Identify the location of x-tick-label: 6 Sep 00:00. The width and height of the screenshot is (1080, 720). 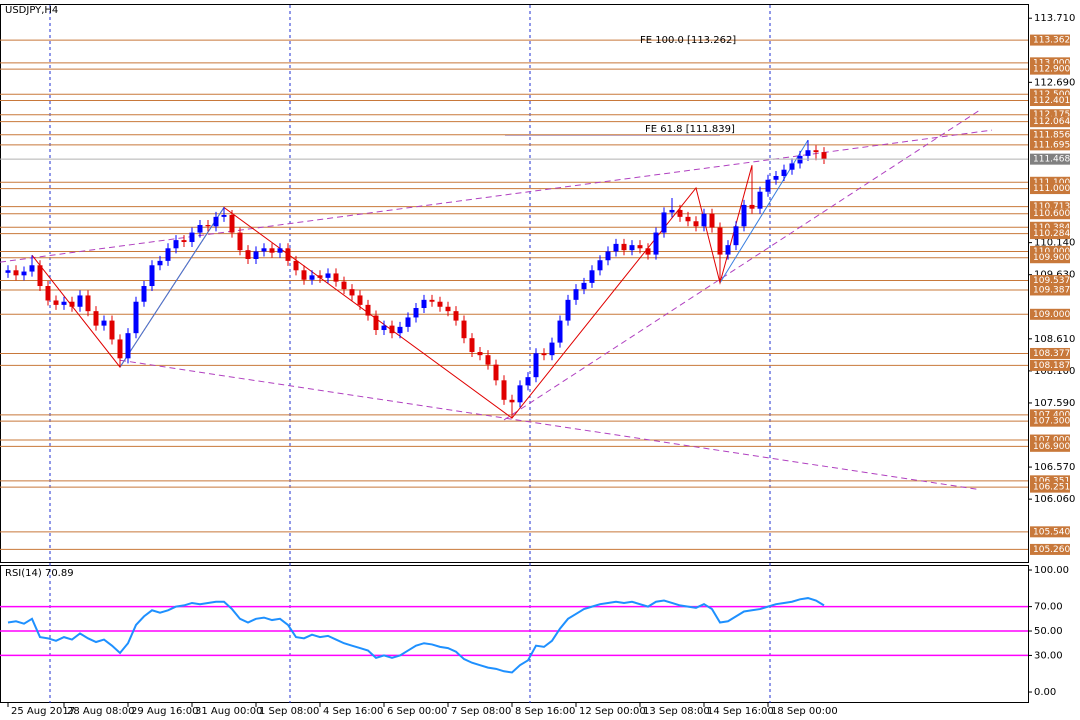
(417, 711).